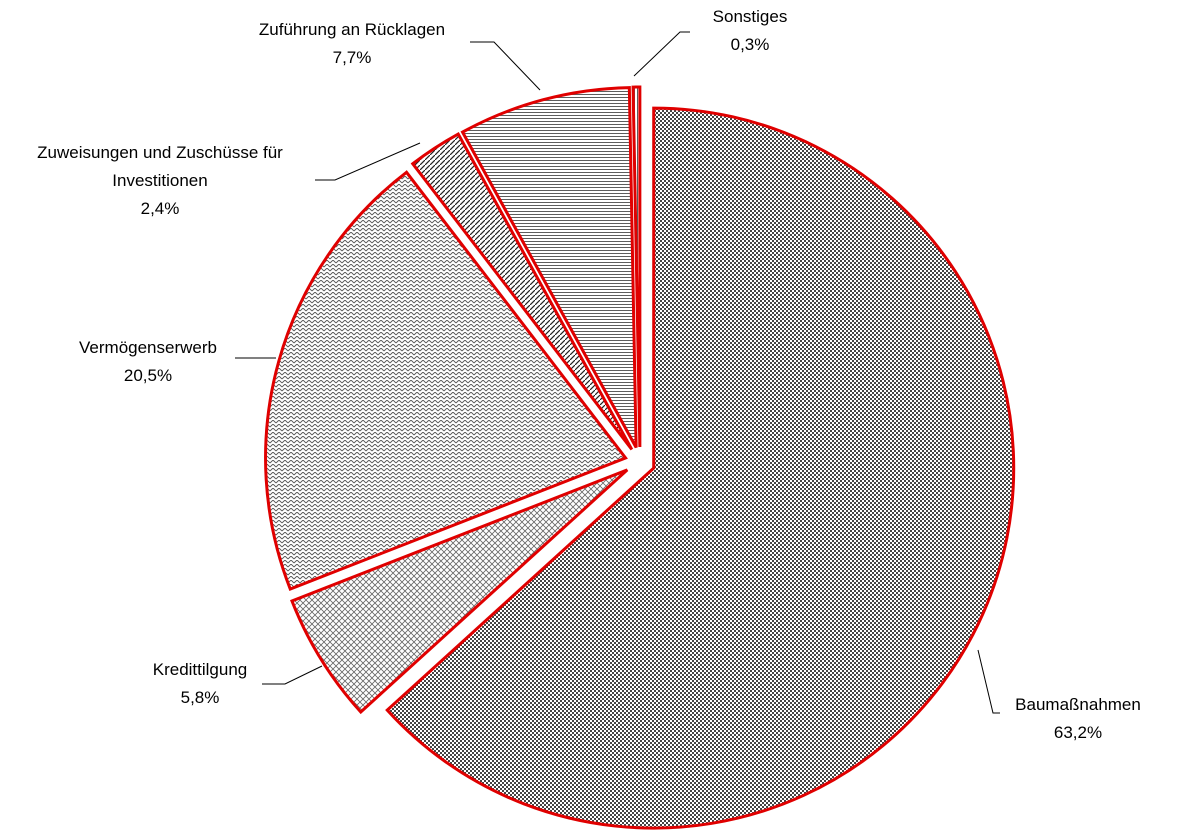  I want to click on value-label: 20,5%, so click(148, 375).